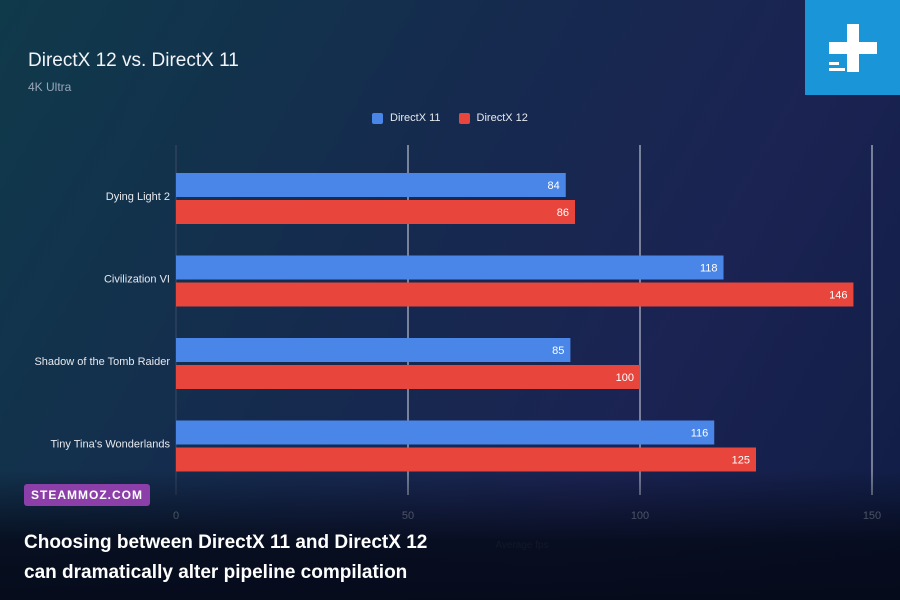  Describe the element at coordinates (408, 516) in the screenshot. I see `x-tick-label: 50` at that location.